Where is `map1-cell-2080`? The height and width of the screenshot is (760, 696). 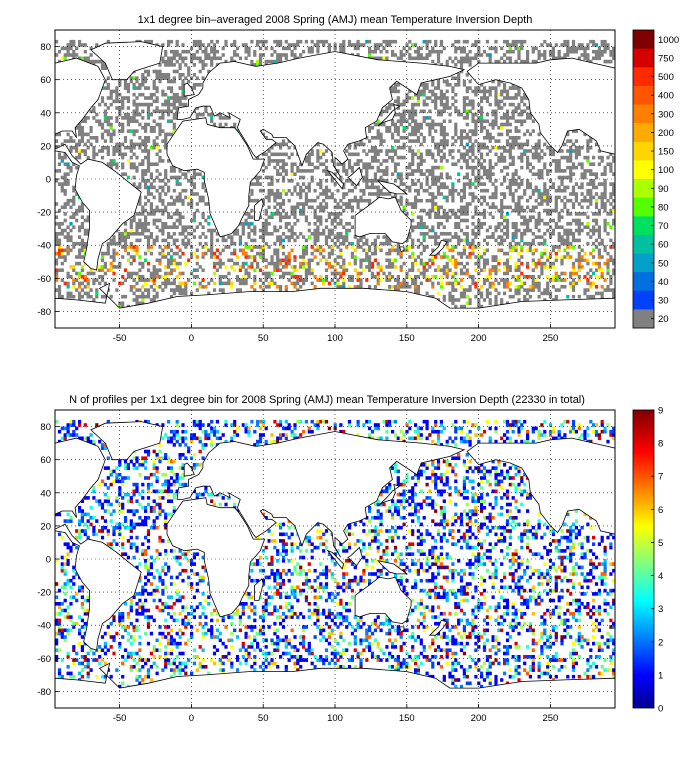 map1-cell-2080 is located at coordinates (335, 214).